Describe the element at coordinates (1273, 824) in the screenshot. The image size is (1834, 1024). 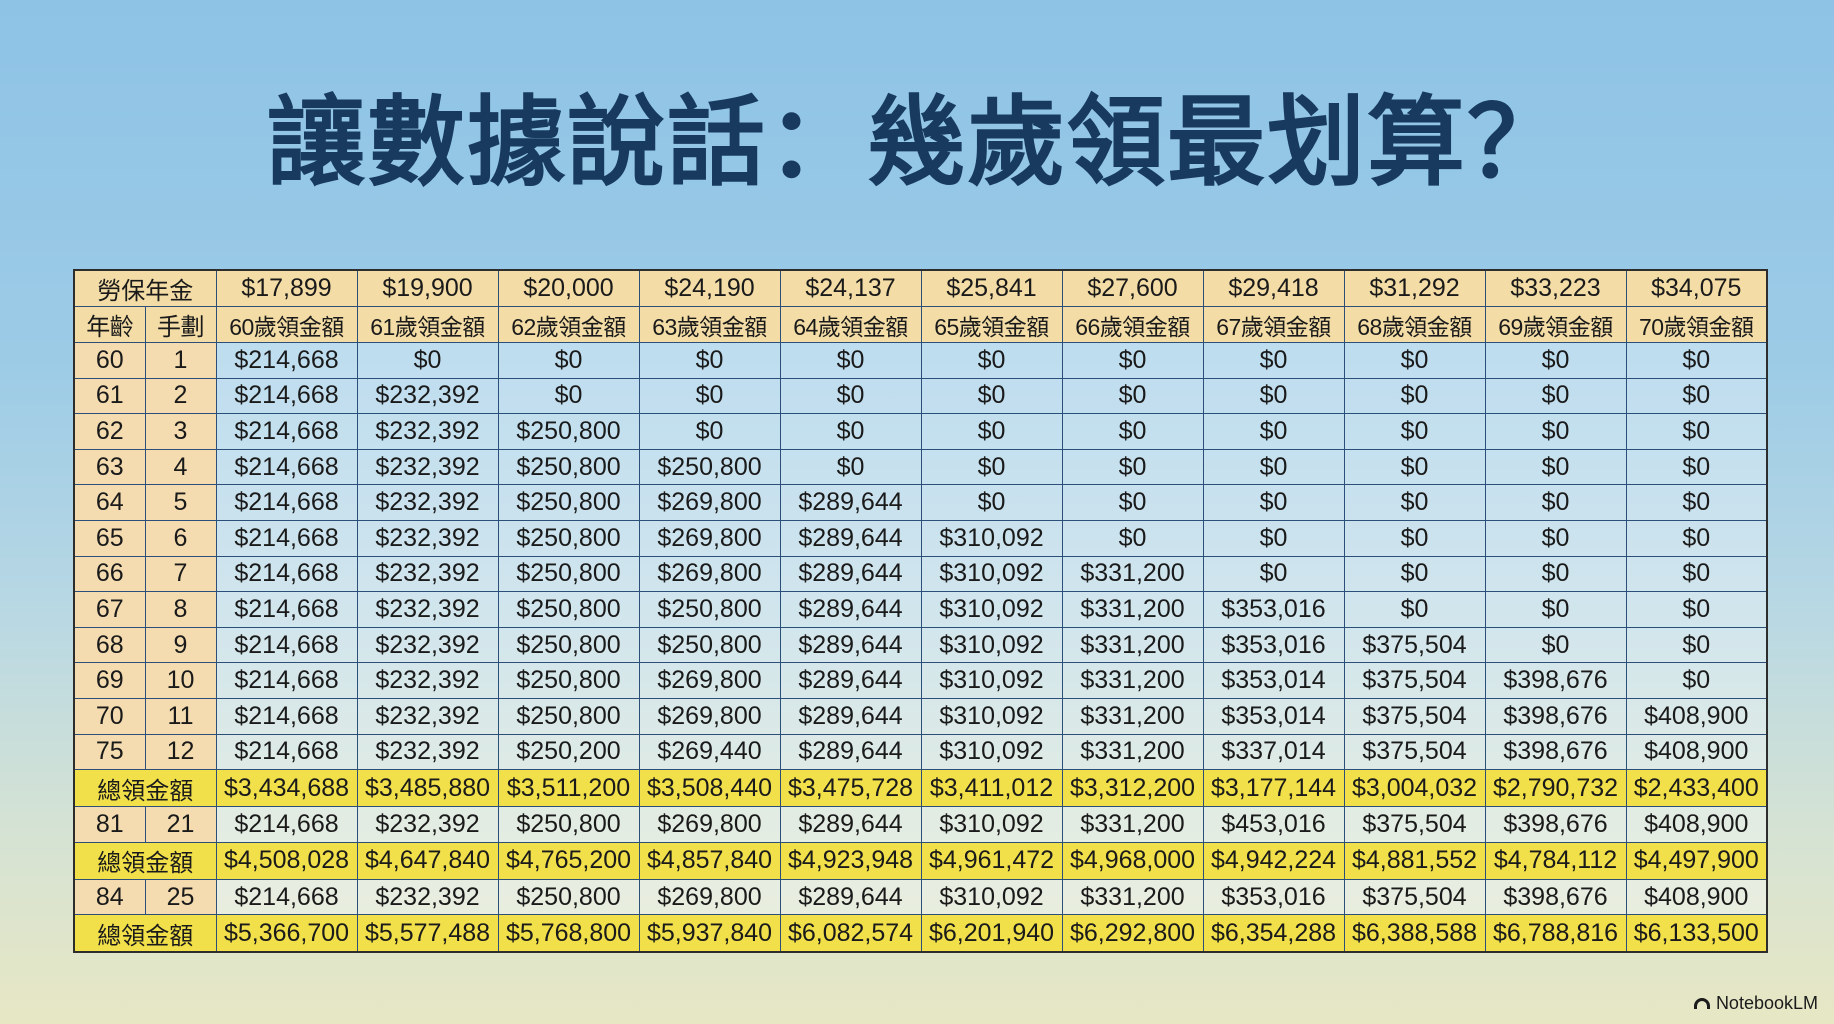
I see `value-cell: $453,016` at that location.